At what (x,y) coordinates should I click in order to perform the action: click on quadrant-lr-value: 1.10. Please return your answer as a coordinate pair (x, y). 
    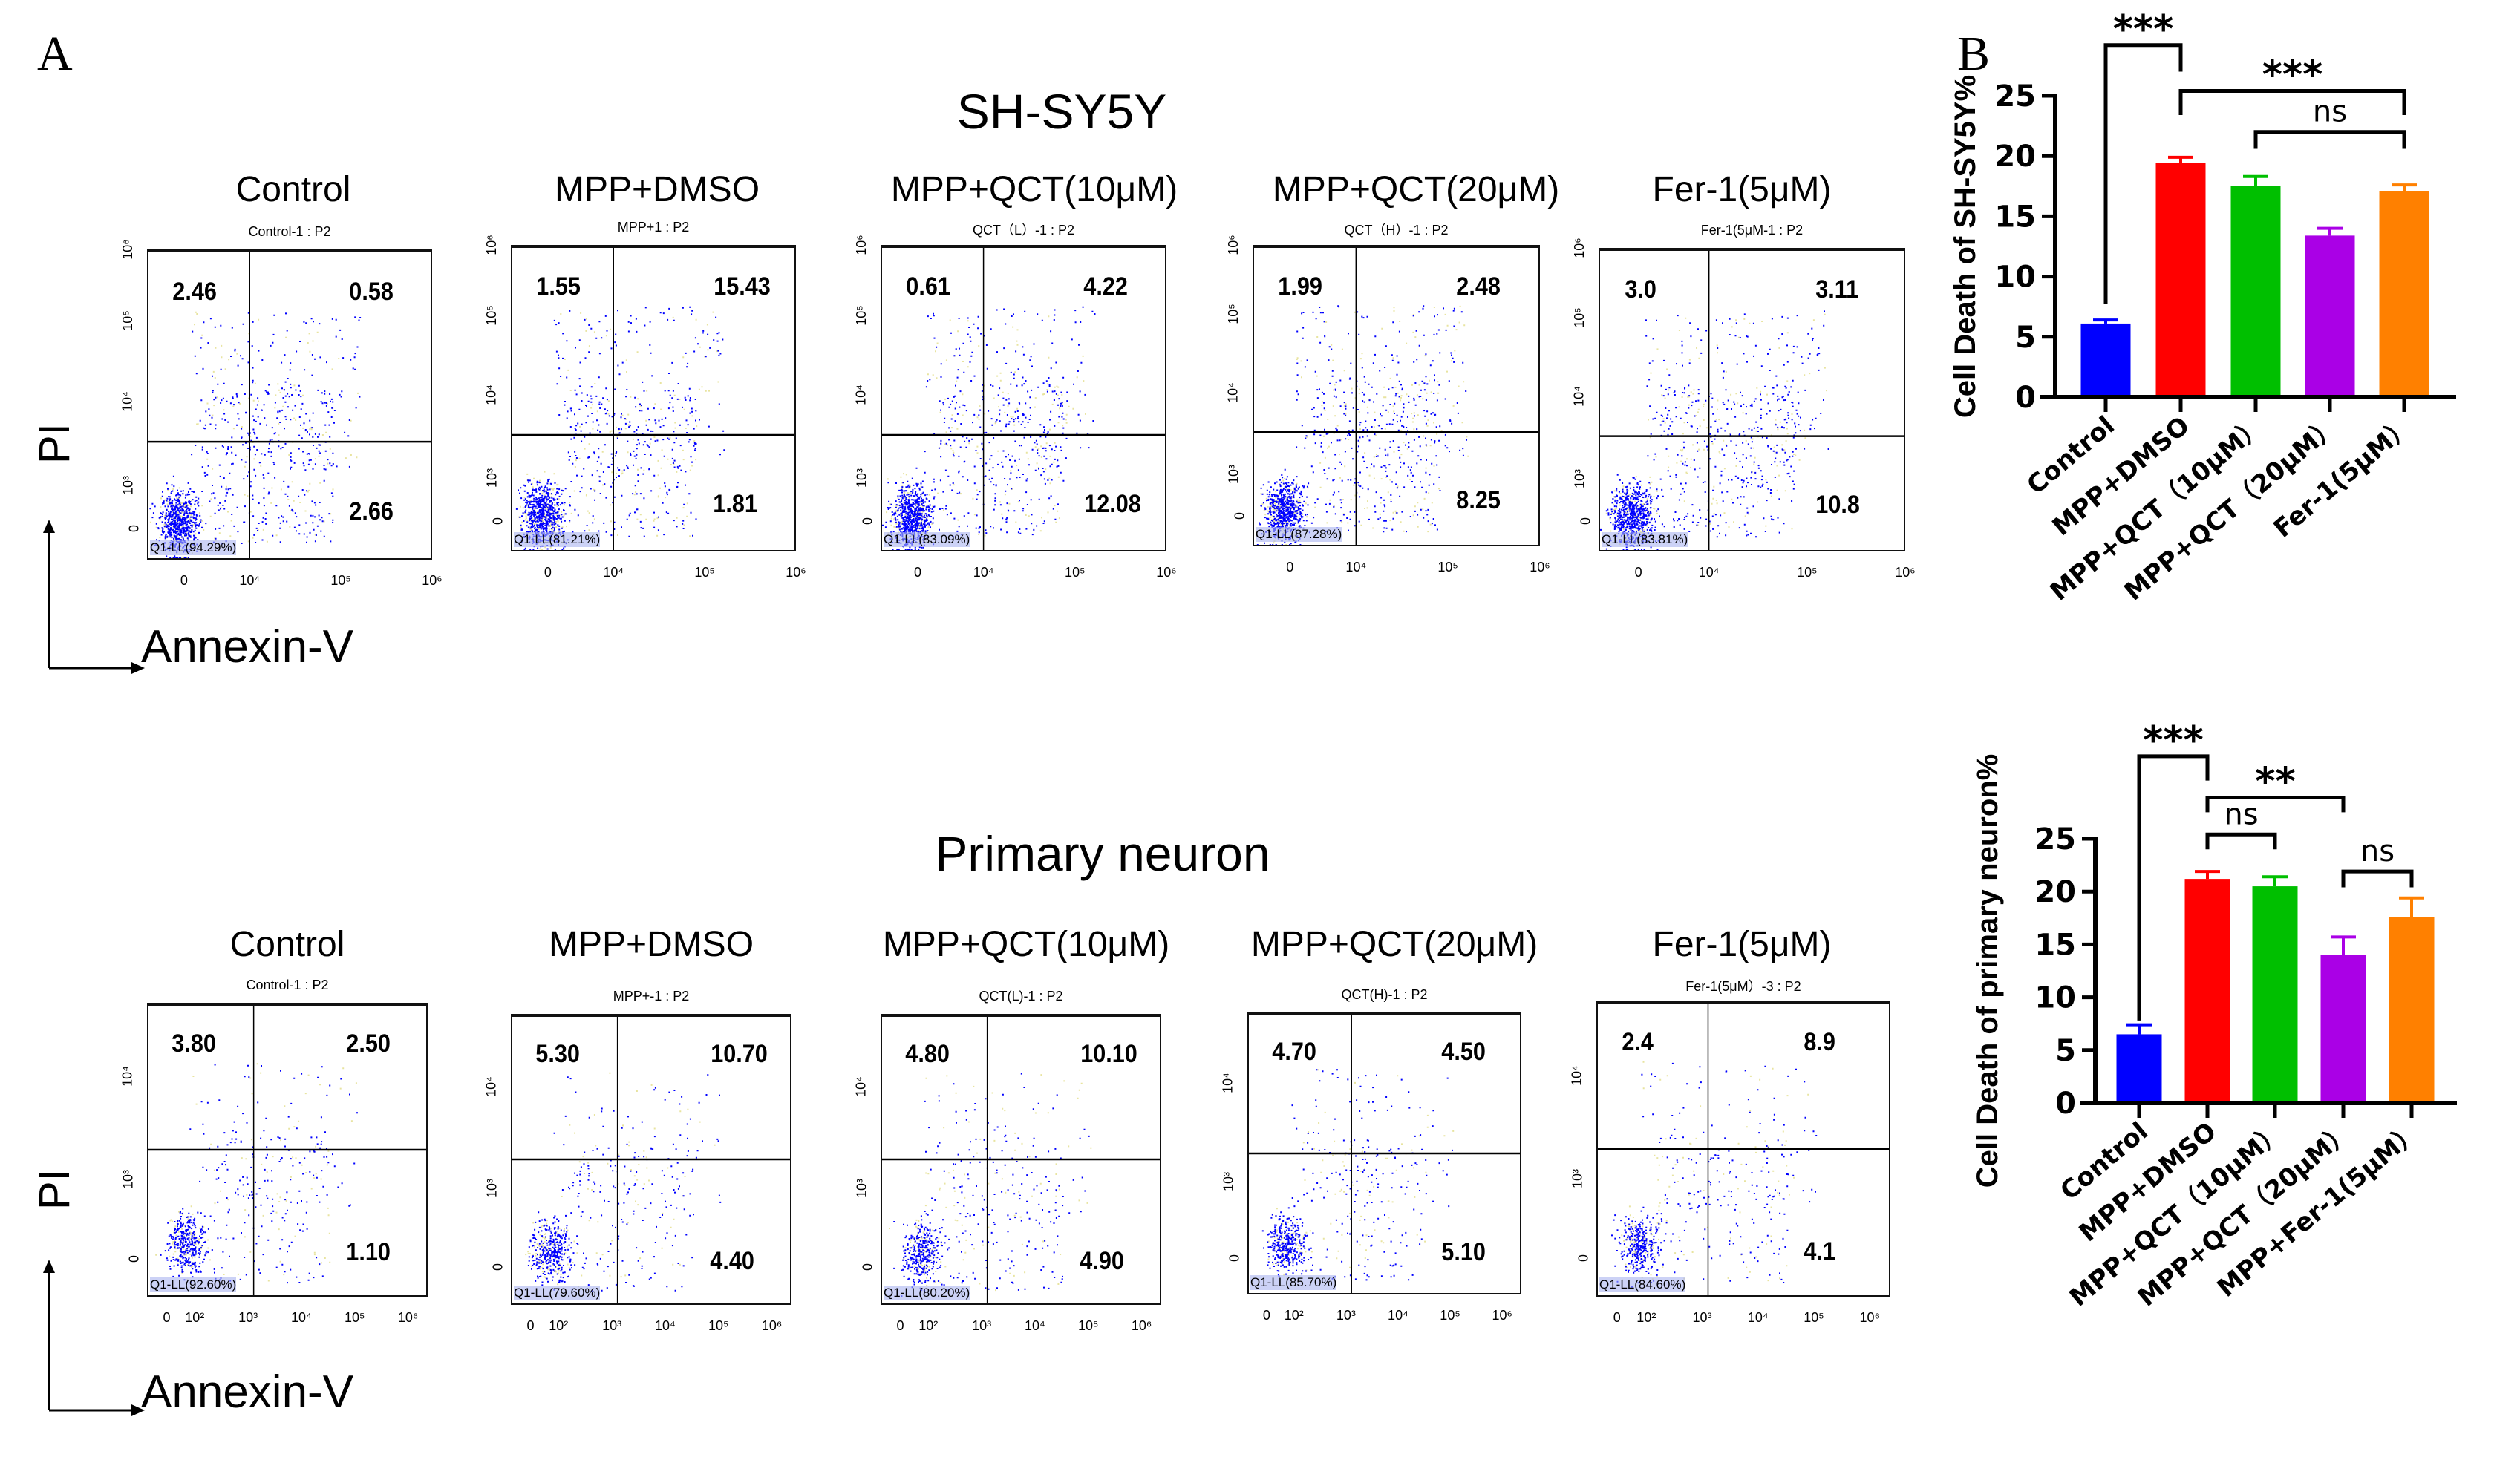
    Looking at the image, I should click on (368, 1251).